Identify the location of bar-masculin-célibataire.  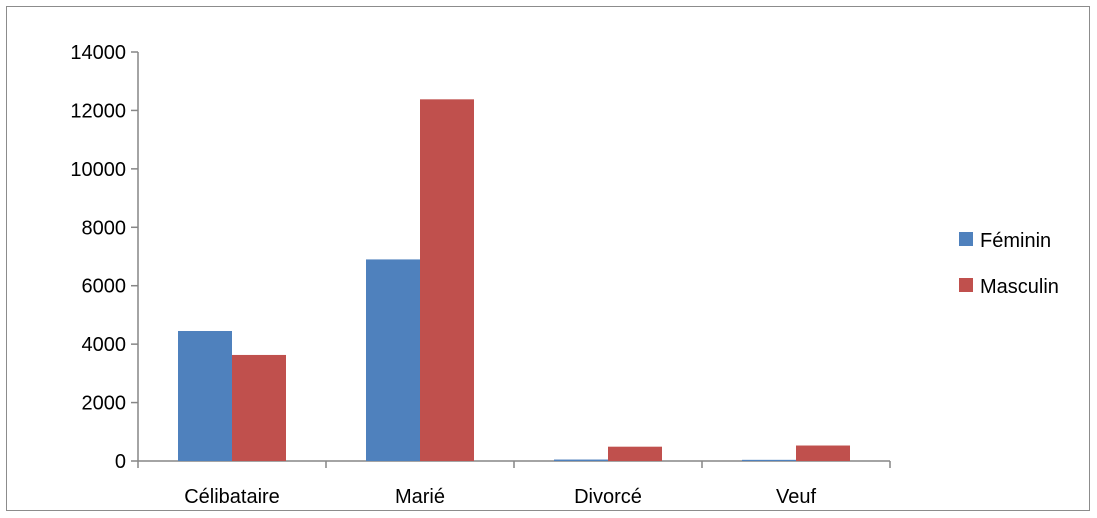
(259, 407).